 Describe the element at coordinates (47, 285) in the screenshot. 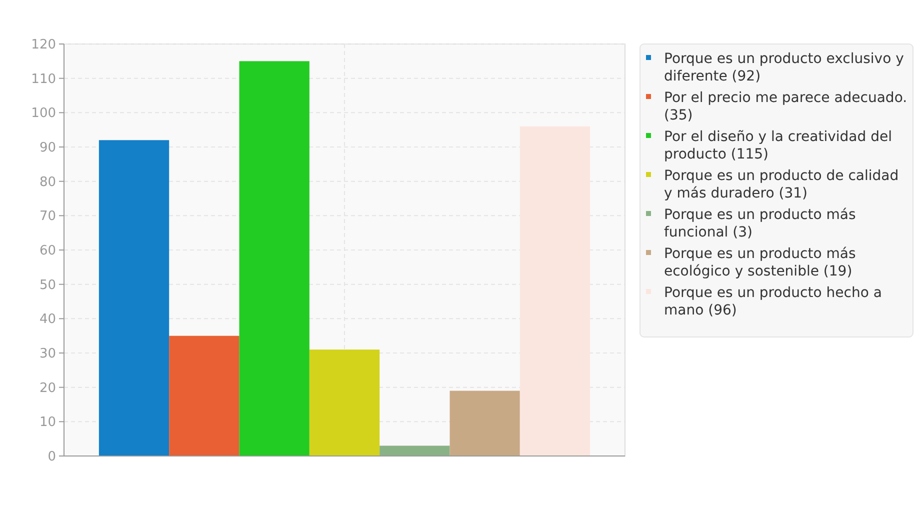

I see `y-tick-label: 50` at that location.